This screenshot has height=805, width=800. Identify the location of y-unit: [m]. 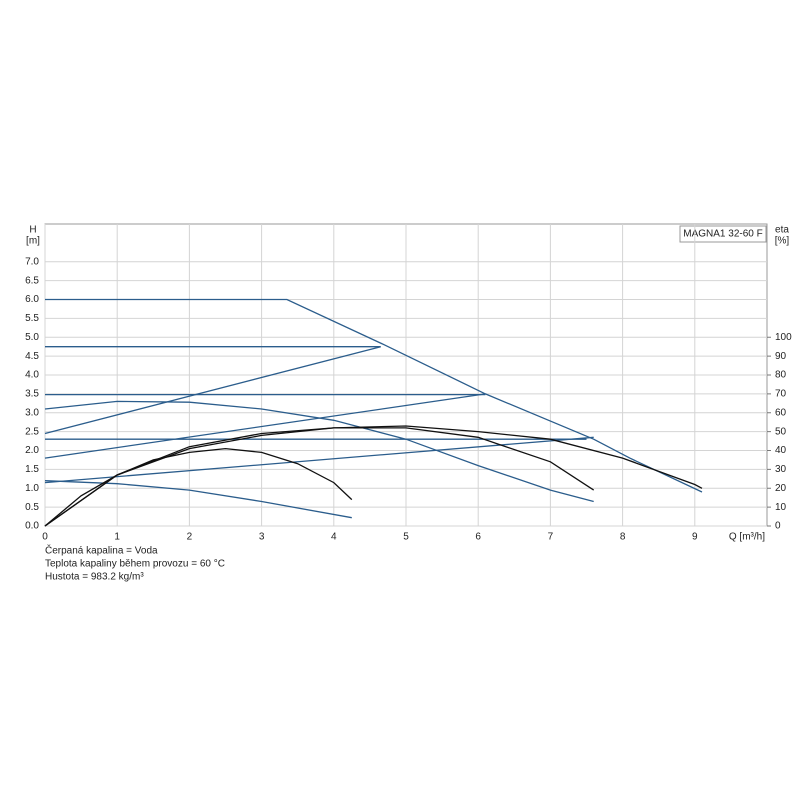
(33, 241).